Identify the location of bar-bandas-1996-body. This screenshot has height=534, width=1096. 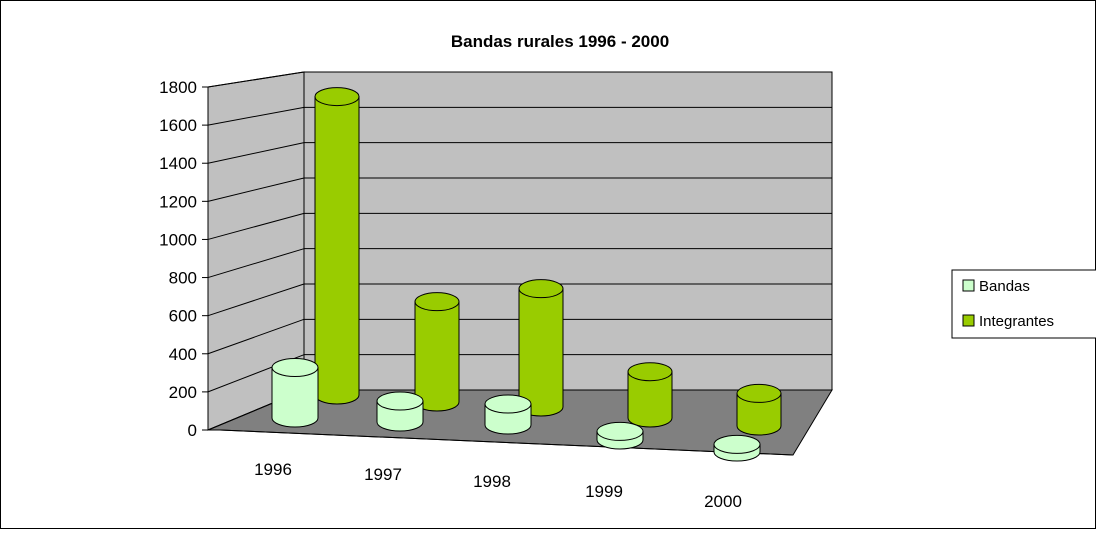
(295, 397).